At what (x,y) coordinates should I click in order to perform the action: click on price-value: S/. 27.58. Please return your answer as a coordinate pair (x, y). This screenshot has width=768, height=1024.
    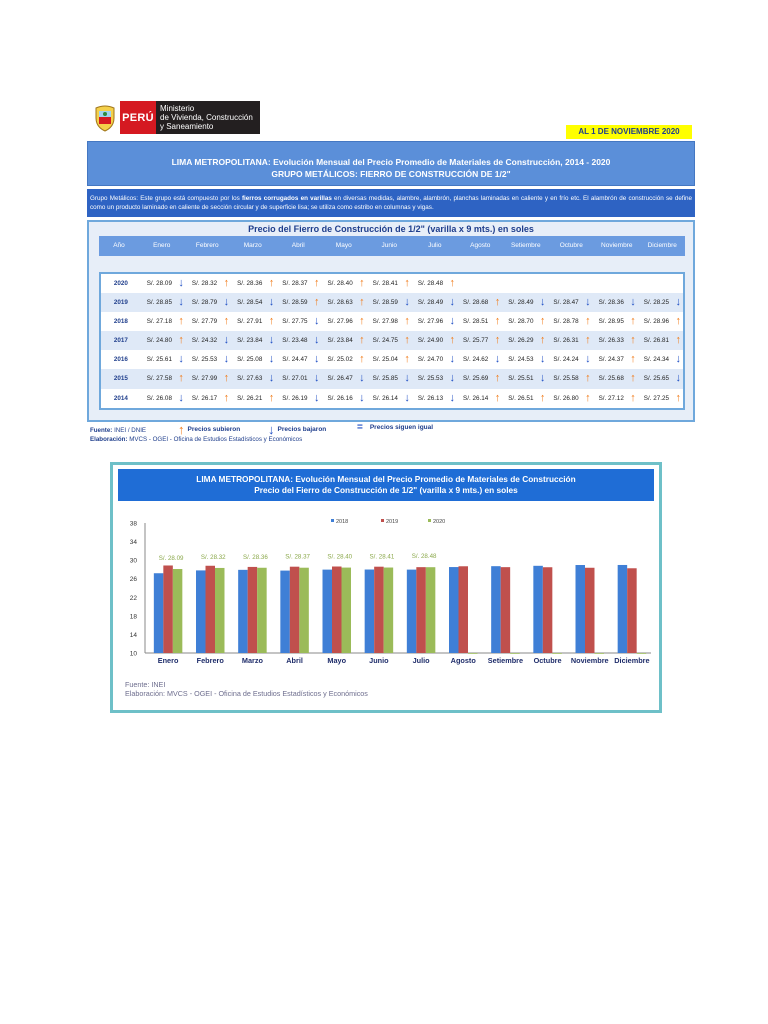
    Looking at the image, I should click on (159, 379).